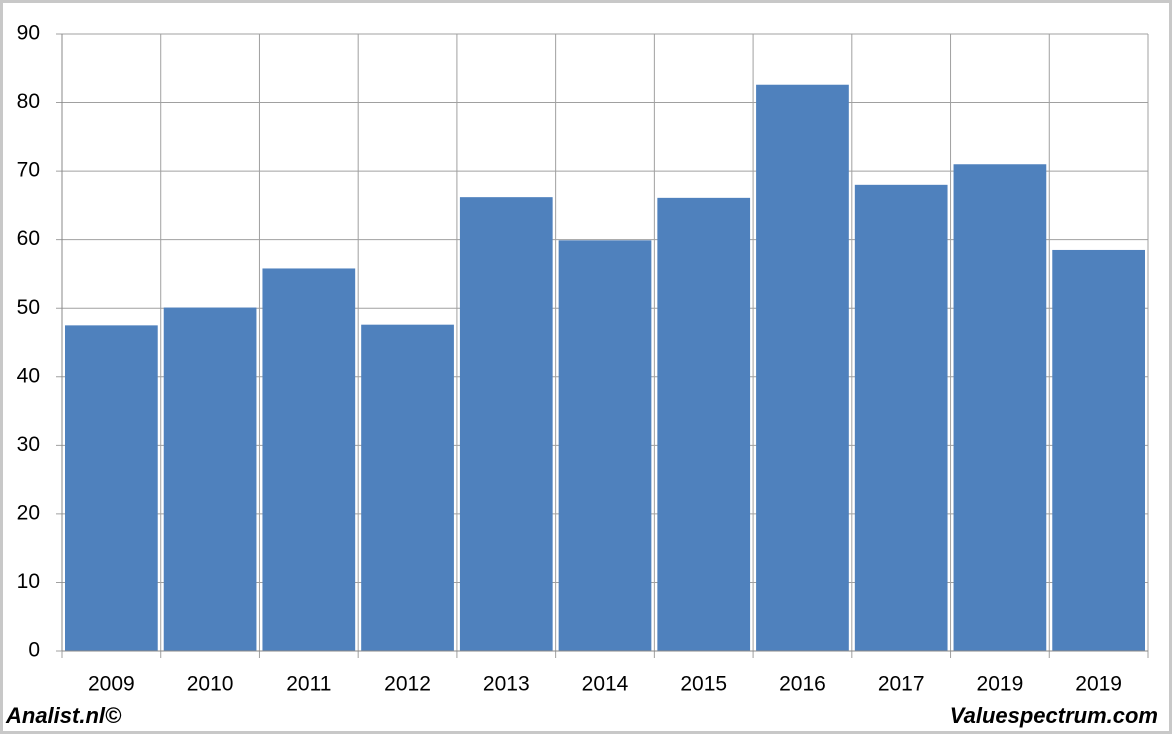 The image size is (1172, 734). Describe the element at coordinates (111, 684) in the screenshot. I see `x-tick-label: 2009` at that location.